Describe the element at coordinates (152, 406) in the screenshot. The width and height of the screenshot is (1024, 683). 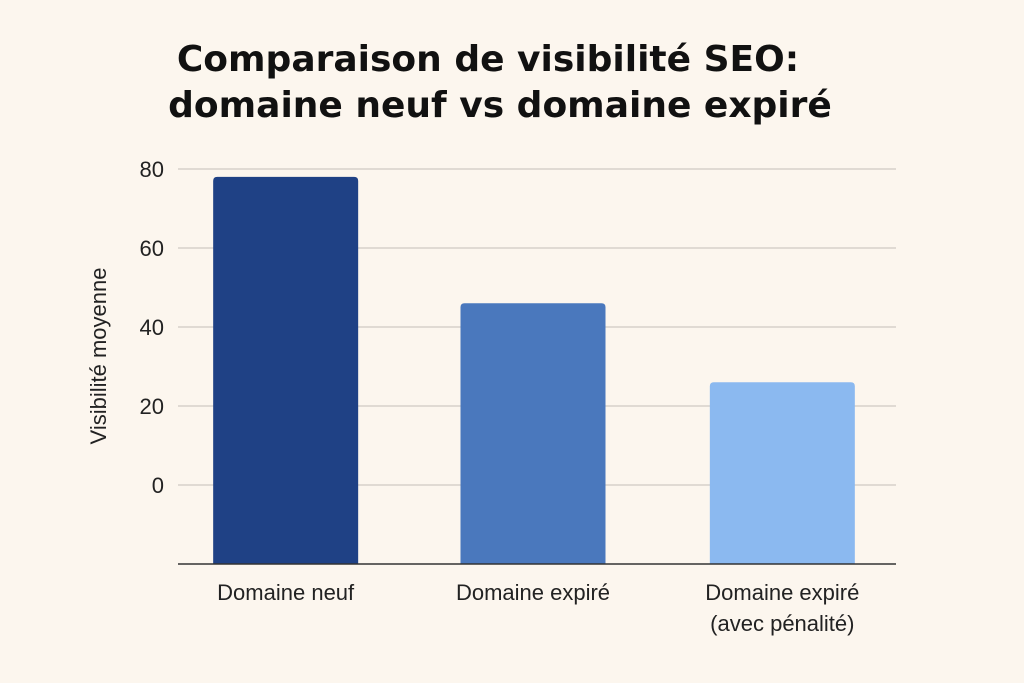
I see `y-tick-label: 20` at that location.